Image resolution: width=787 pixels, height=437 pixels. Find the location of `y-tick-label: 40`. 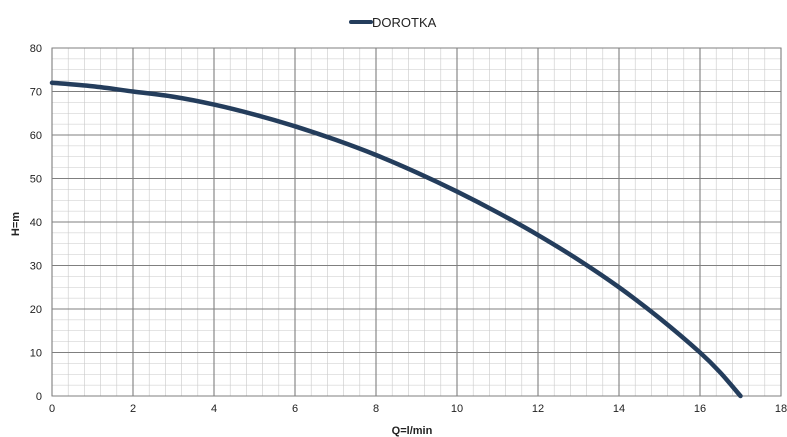

y-tick-label: 40 is located at coordinates (36, 223).